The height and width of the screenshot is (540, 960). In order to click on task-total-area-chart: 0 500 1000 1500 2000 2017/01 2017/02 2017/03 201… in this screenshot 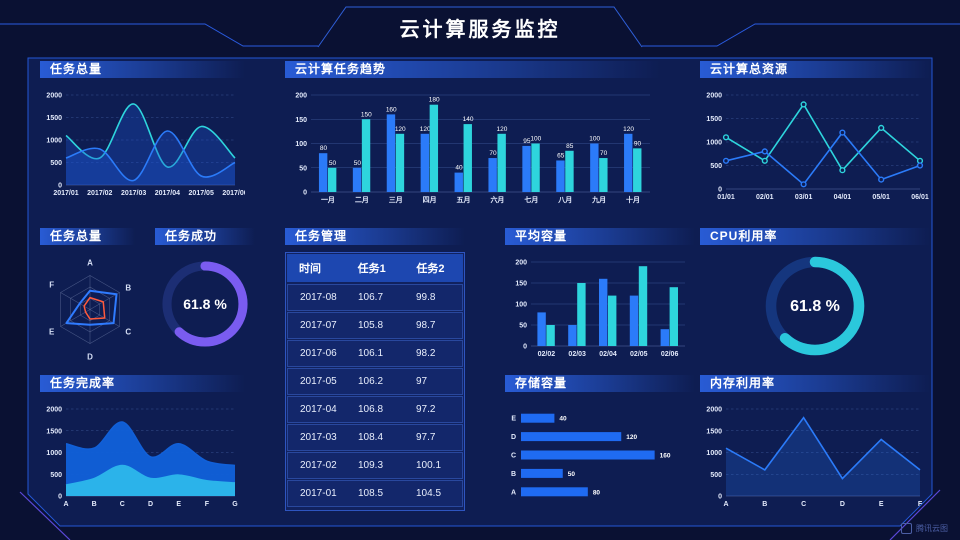, I will do `click(145, 145)`.